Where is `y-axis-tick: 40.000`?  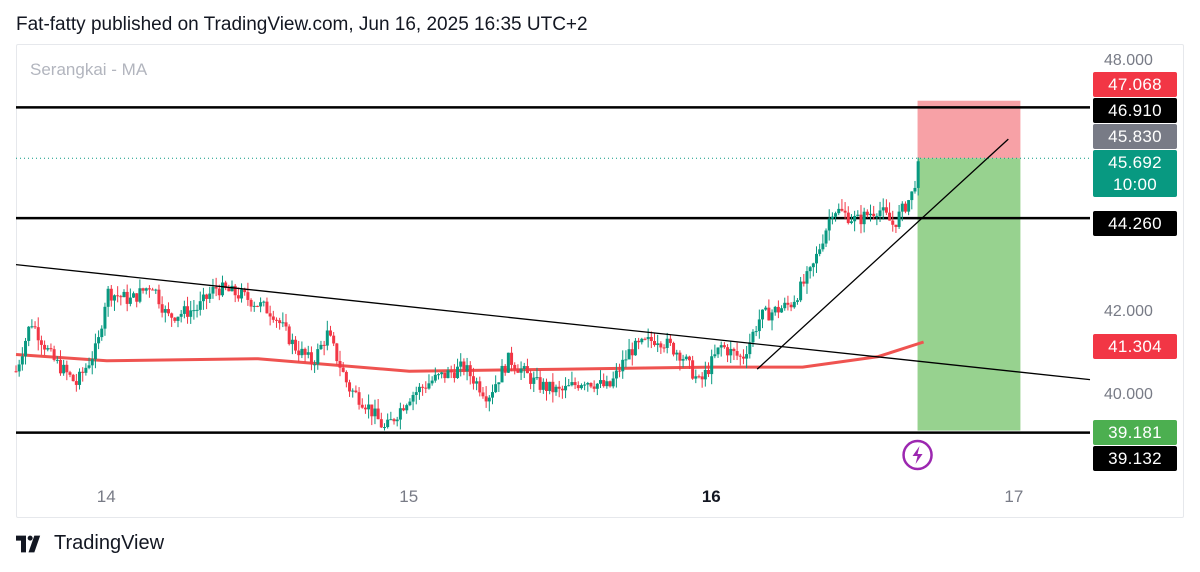 y-axis-tick: 40.000 is located at coordinates (1128, 395).